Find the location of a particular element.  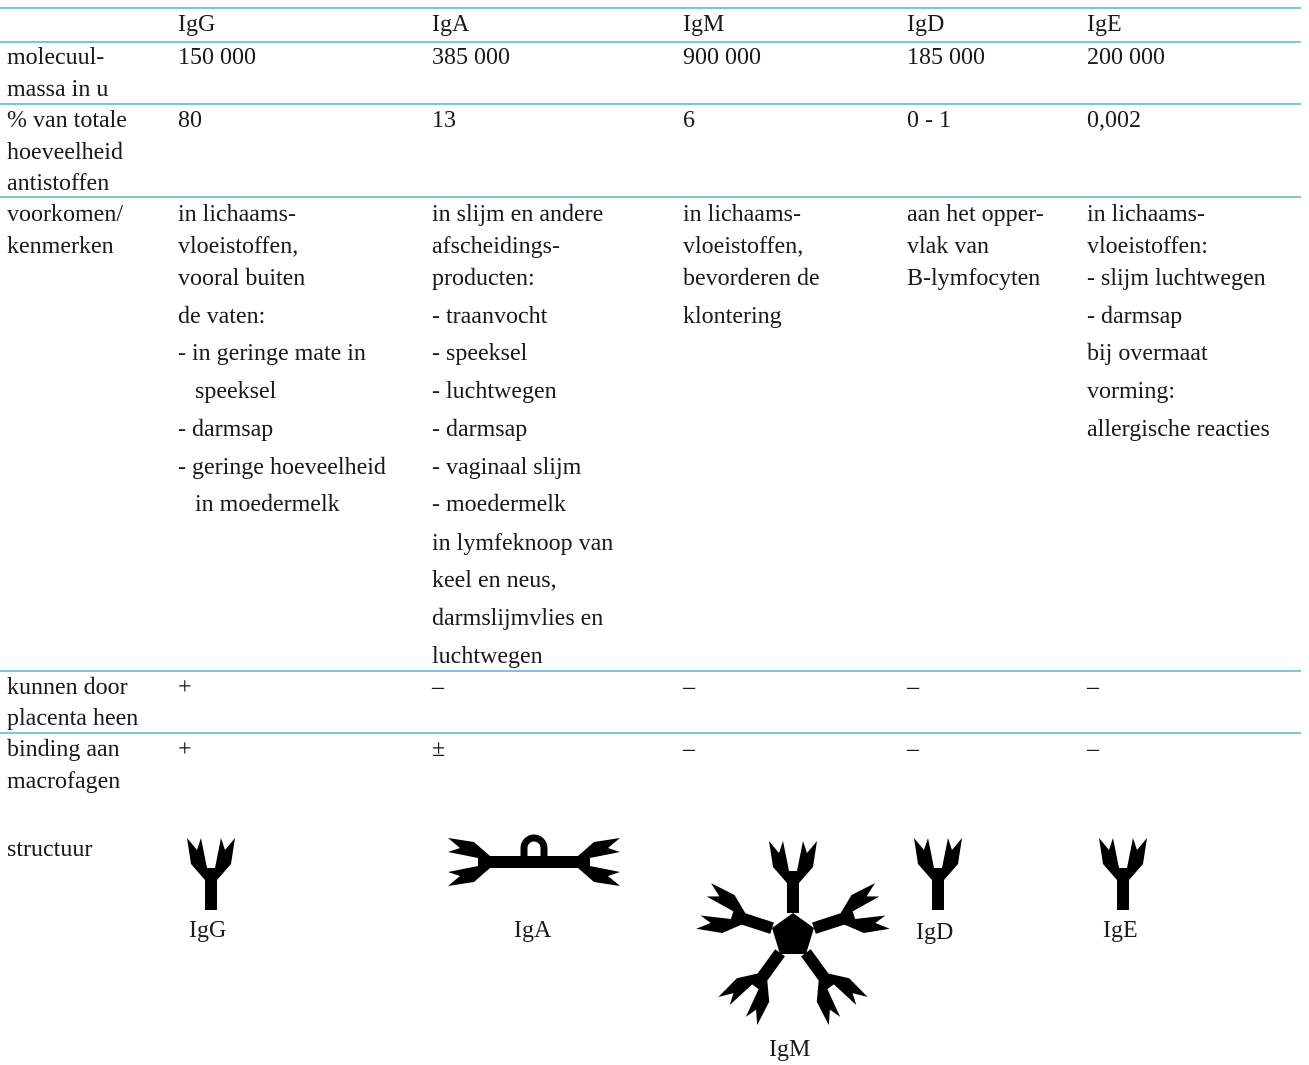

column-header: IgE is located at coordinates (1104, 24).